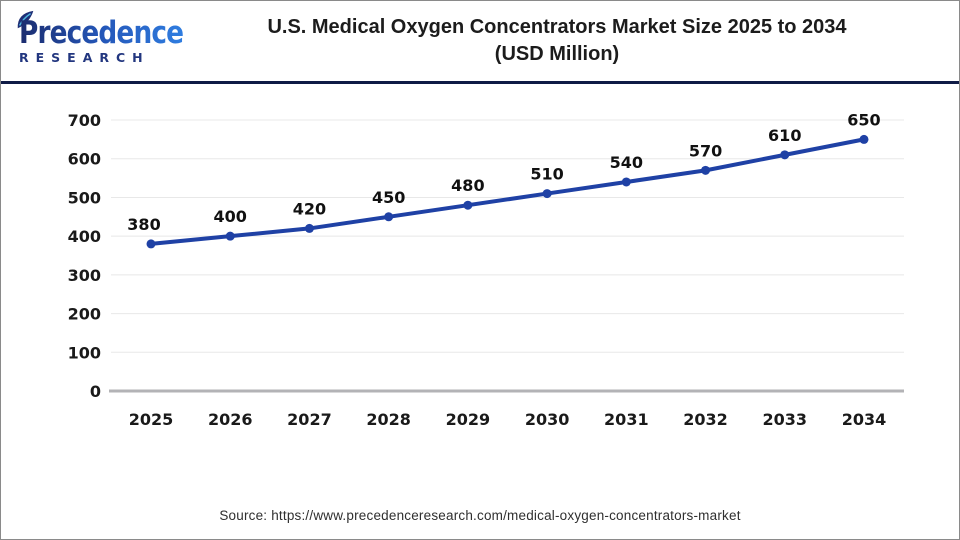 The image size is (960, 540). What do you see at coordinates (230, 216) in the screenshot?
I see `value-label: 400` at bounding box center [230, 216].